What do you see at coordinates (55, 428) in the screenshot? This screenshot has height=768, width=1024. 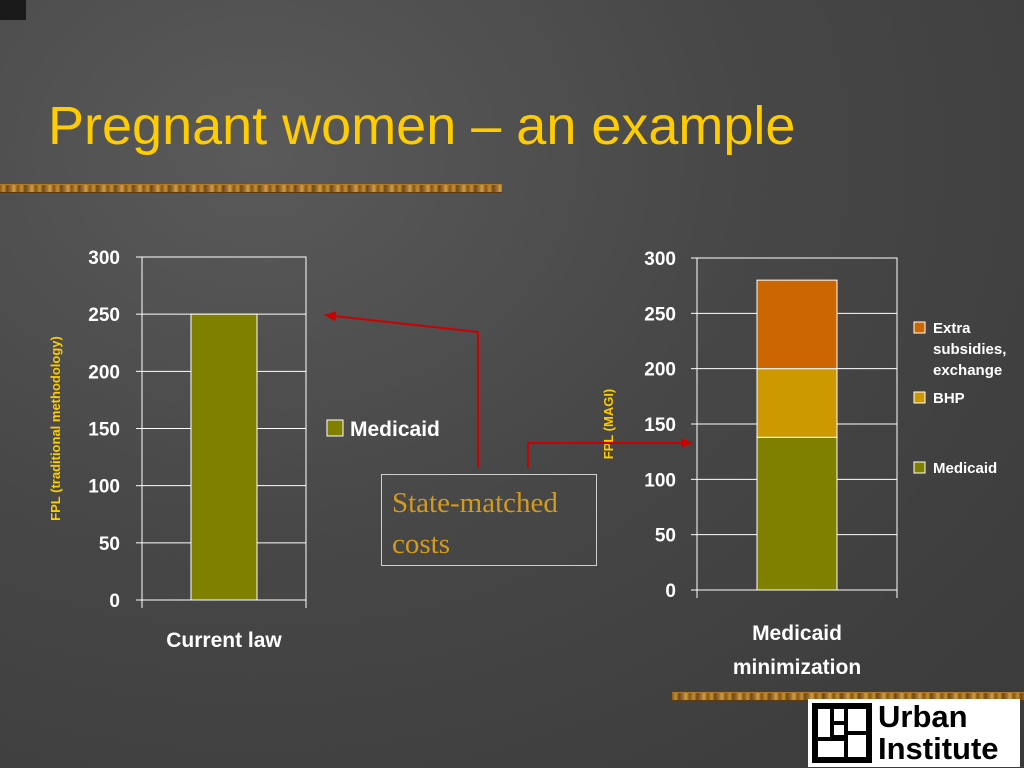 I see `y-axis-title: FPL (traditional methodology)` at bounding box center [55, 428].